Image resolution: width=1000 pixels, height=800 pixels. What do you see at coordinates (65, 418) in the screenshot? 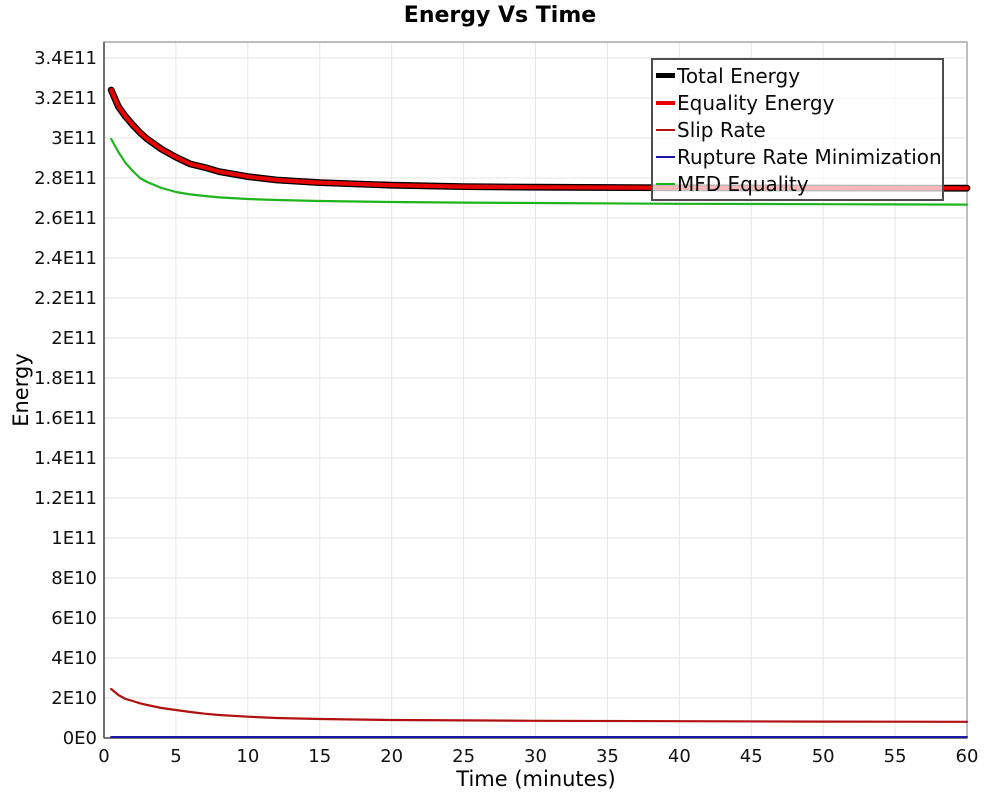
I see `y-tick-label: 1.6E11` at bounding box center [65, 418].